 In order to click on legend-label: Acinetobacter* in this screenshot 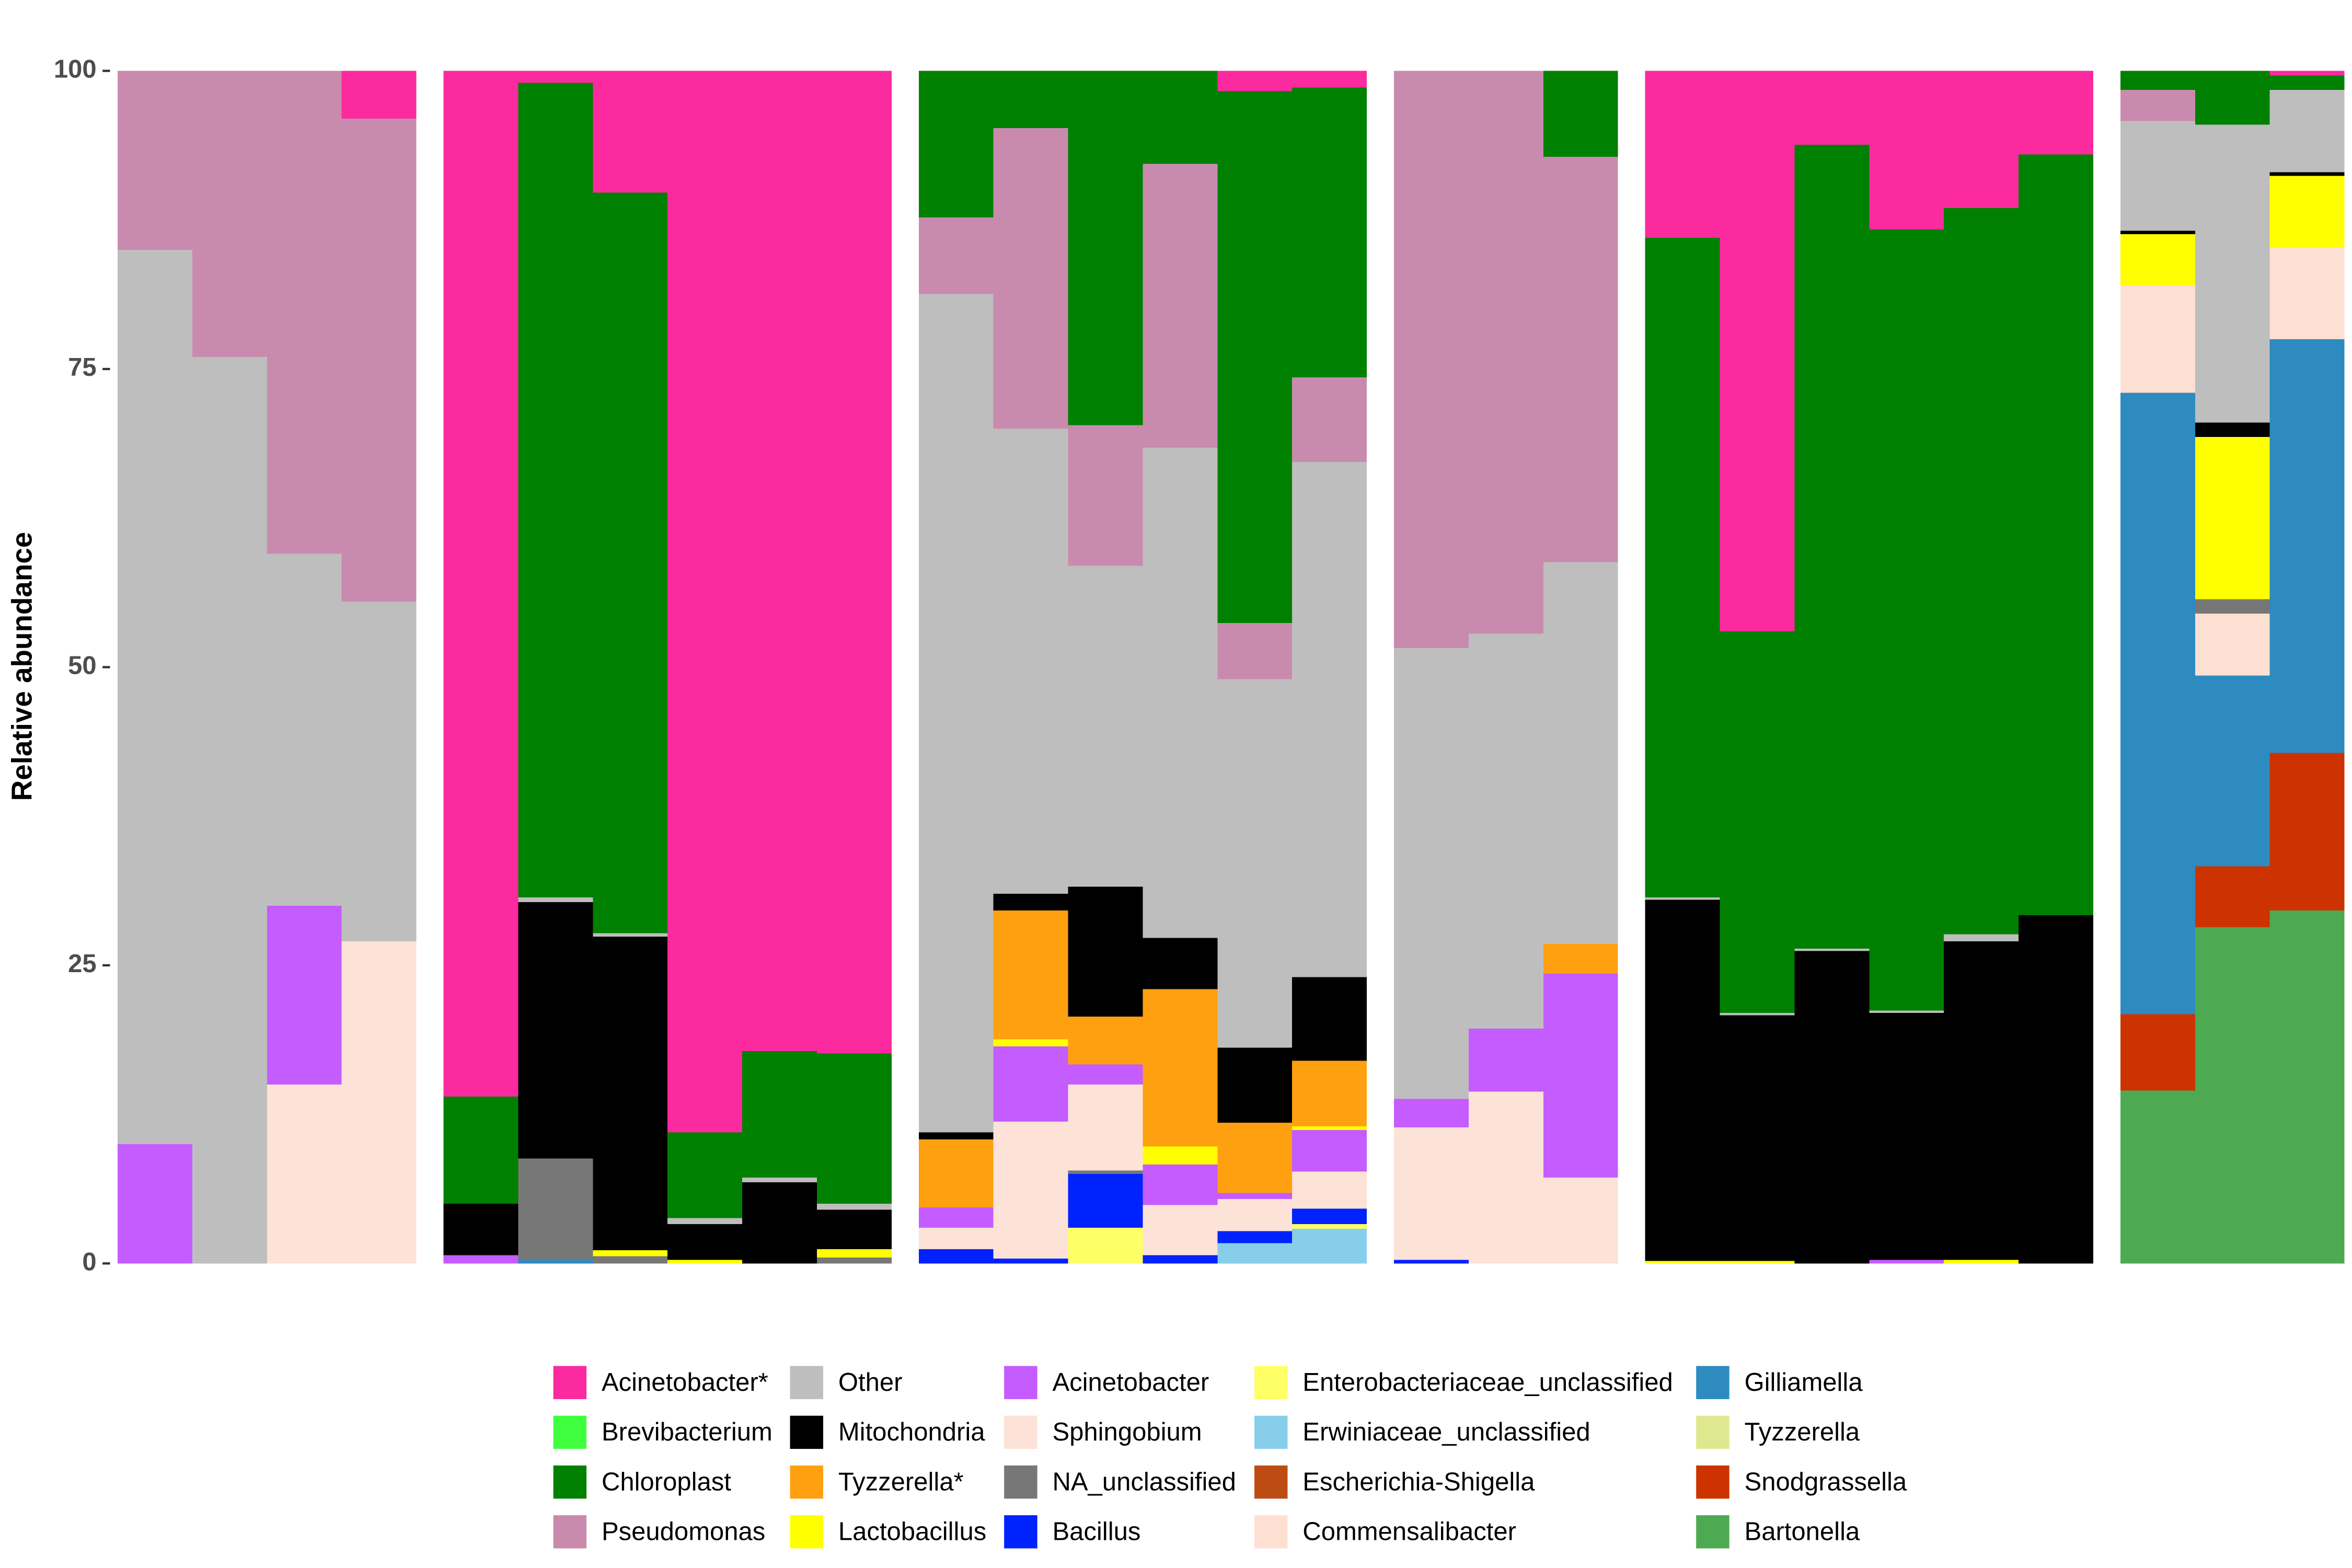, I will do `click(685, 1382)`.